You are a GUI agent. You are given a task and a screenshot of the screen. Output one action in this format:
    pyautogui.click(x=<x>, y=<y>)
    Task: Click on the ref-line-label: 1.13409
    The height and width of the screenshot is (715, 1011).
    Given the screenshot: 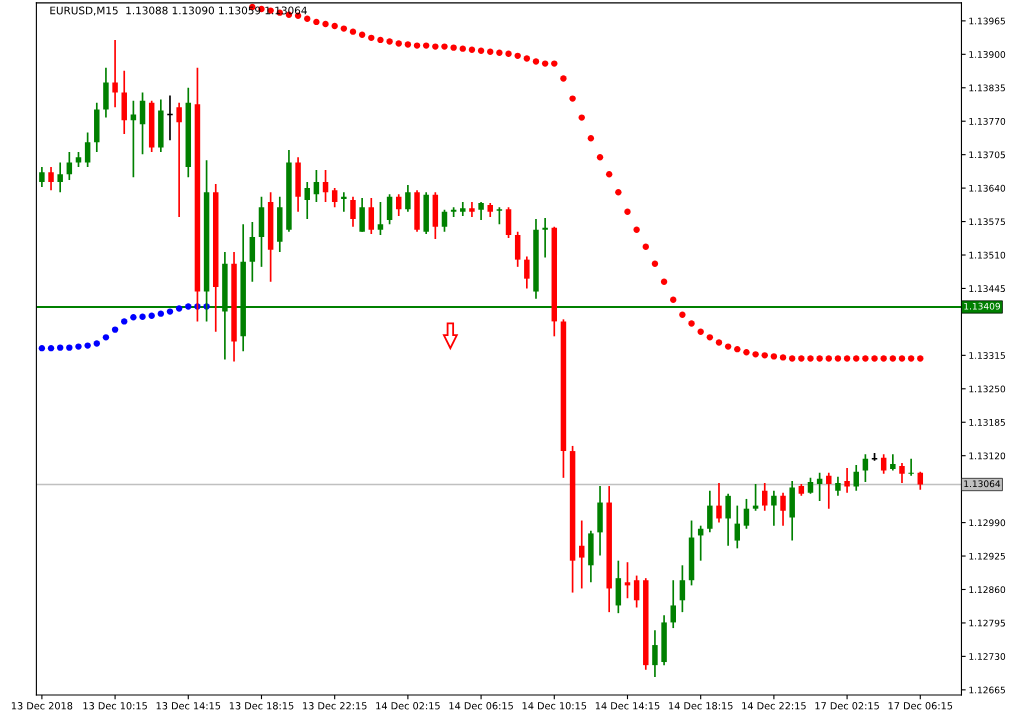 What is the action you would take?
    pyautogui.click(x=982, y=306)
    